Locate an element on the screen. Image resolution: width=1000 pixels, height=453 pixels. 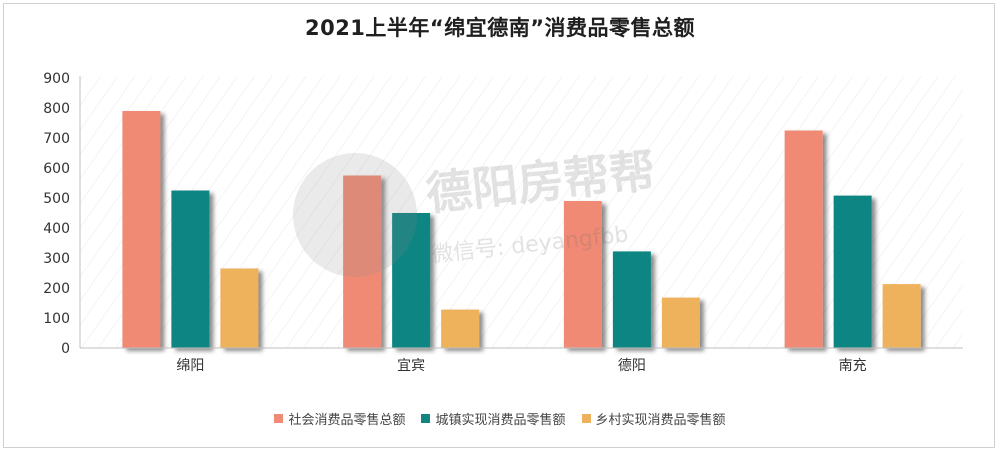
y-axis: 0 100 200 300 400 500 600 700 800 900 is located at coordinates (62, 214).